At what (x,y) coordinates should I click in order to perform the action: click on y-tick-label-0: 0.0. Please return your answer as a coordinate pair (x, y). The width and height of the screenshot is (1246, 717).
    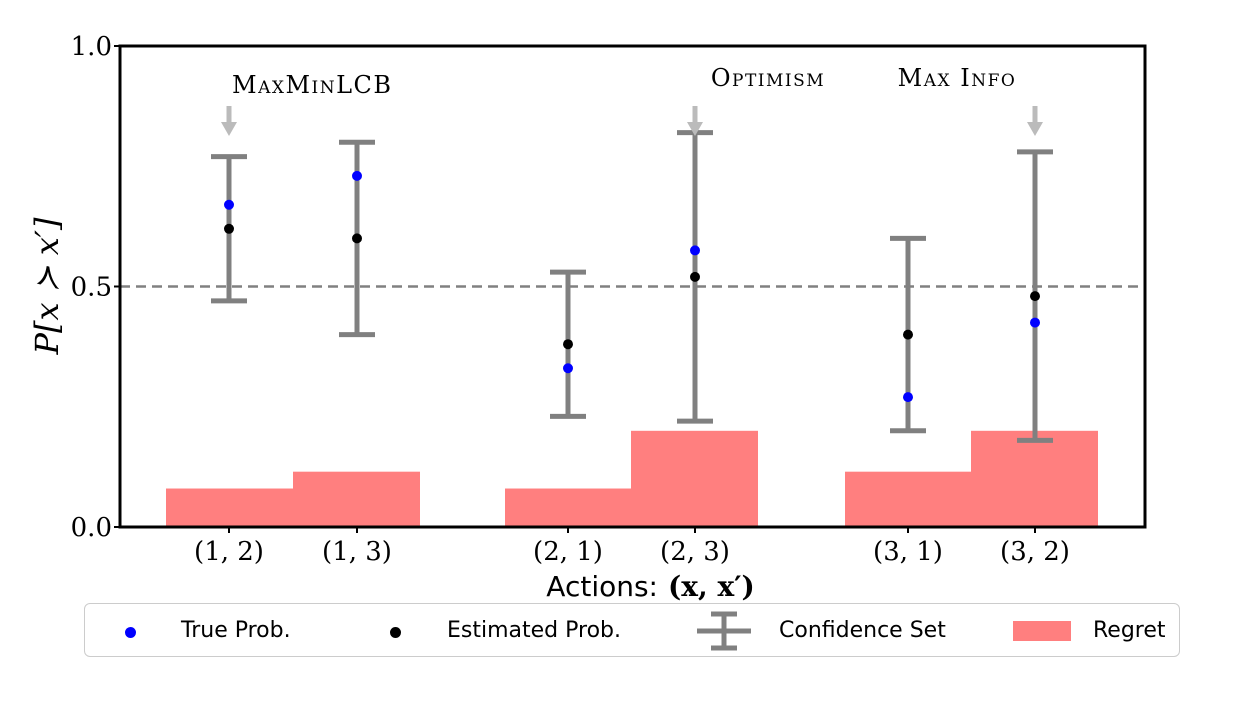
    Looking at the image, I should click on (91, 528).